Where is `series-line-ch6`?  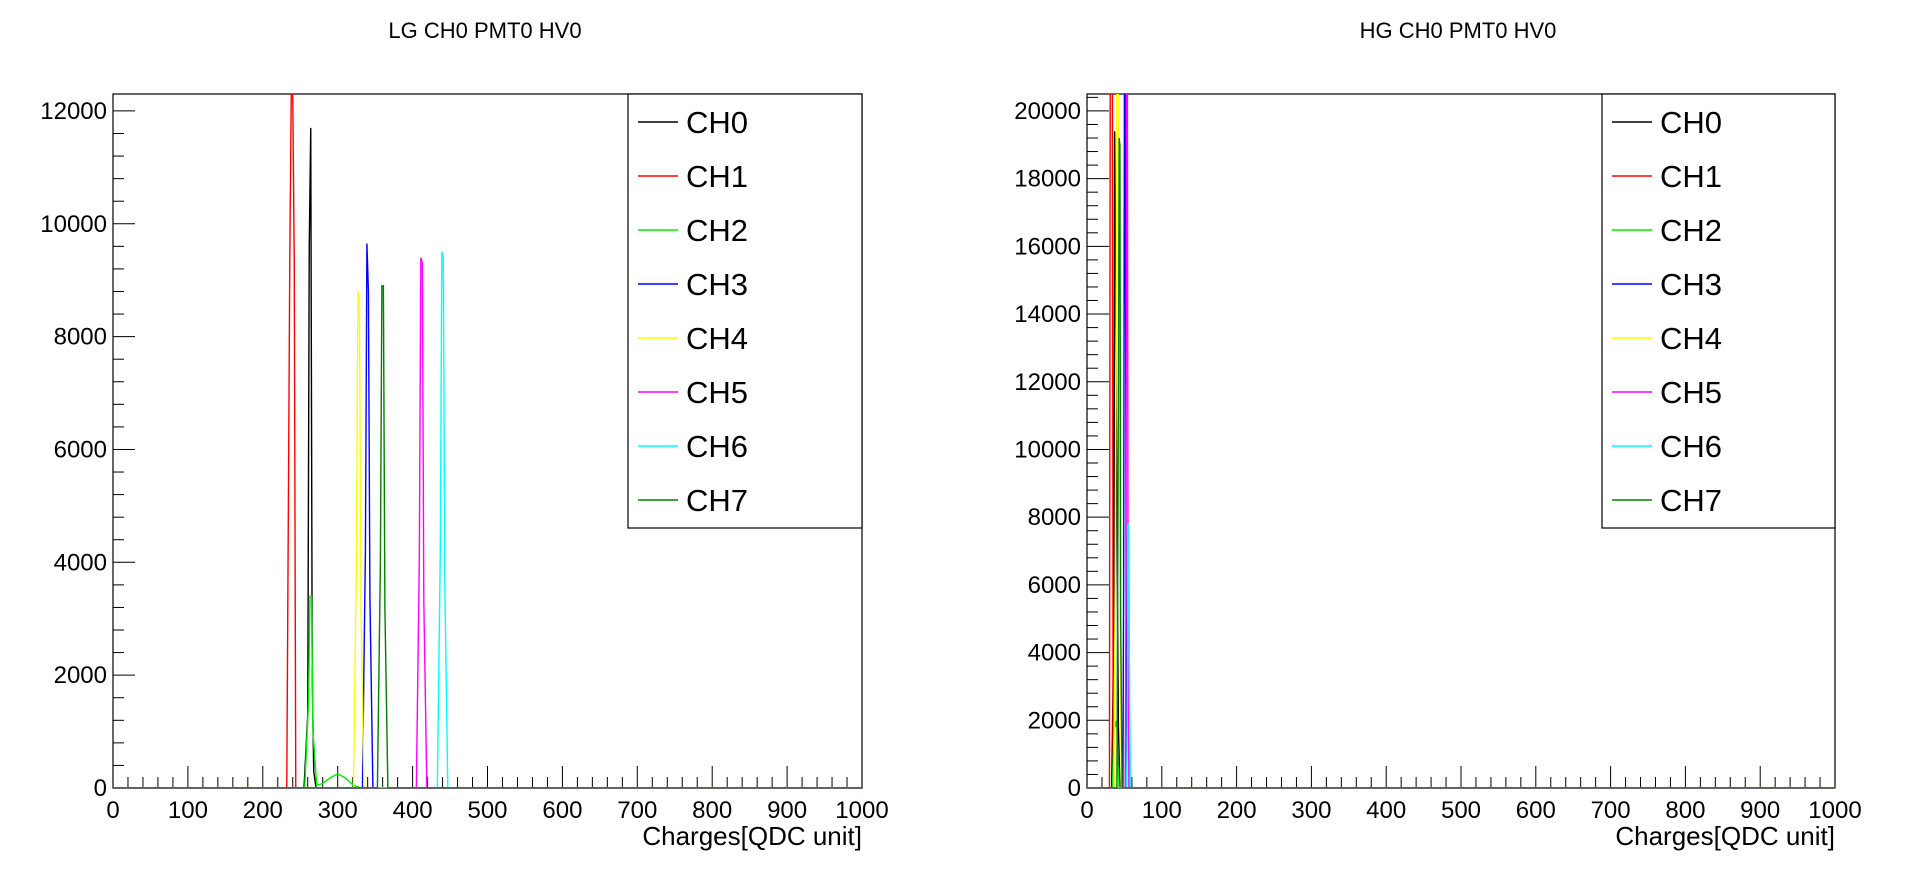 series-line-ch6 is located at coordinates (1461, 655).